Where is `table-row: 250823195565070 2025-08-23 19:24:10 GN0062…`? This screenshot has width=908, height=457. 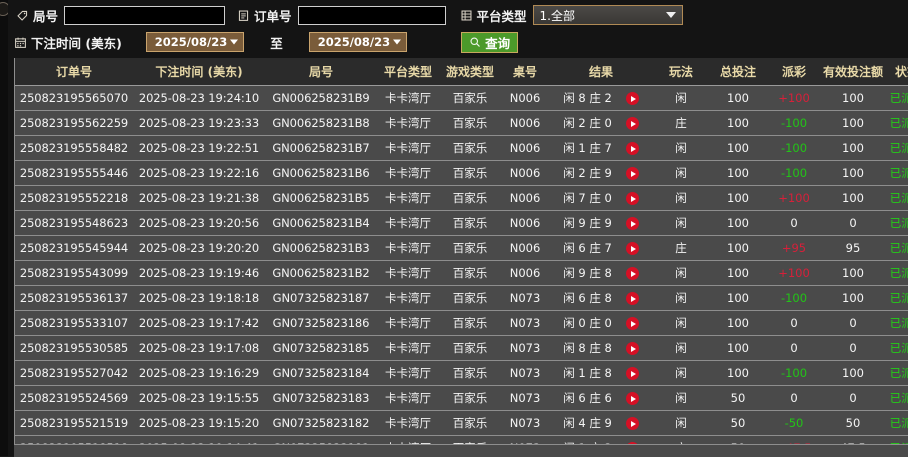 table-row: 250823195565070 2025-08-23 19:24:10 GN0062… is located at coordinates (461, 98).